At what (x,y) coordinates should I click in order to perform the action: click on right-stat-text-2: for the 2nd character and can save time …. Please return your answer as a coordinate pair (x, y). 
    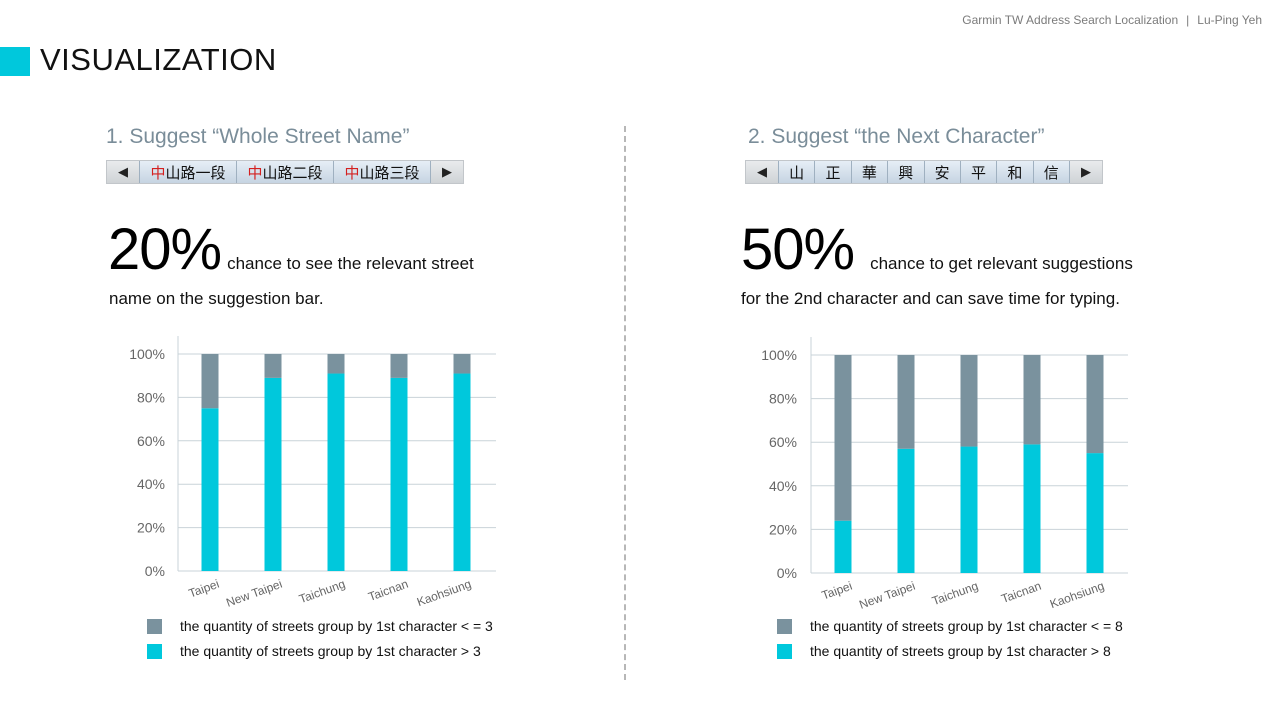
    Looking at the image, I should click on (930, 298).